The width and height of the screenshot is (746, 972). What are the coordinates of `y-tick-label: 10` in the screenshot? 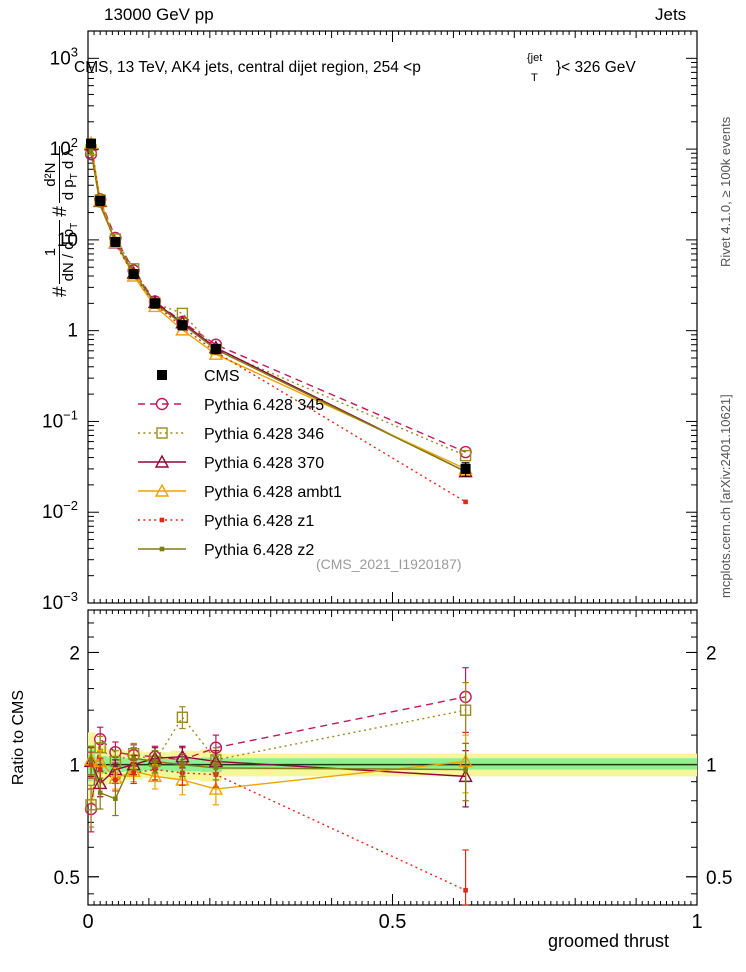 It's located at (67, 240).